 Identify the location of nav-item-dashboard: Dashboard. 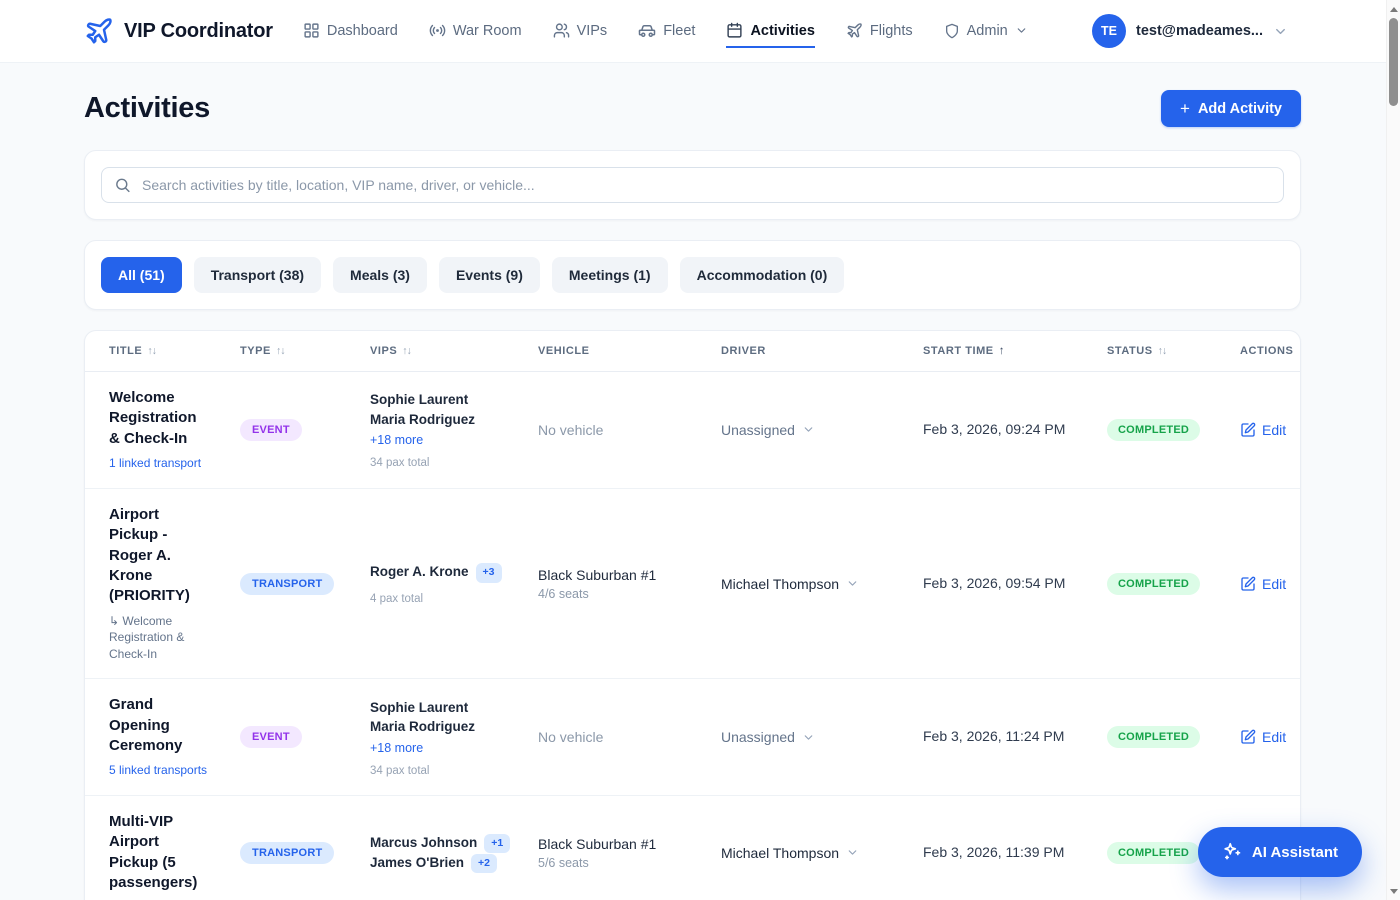
(350, 31).